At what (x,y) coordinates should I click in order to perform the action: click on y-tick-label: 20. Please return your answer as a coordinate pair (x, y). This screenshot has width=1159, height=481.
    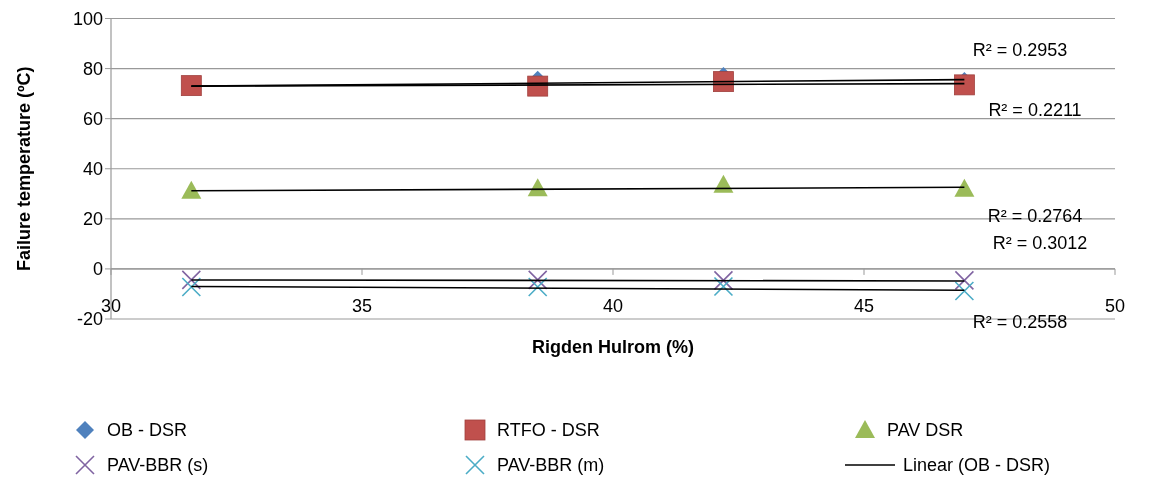
    Looking at the image, I should click on (92, 219).